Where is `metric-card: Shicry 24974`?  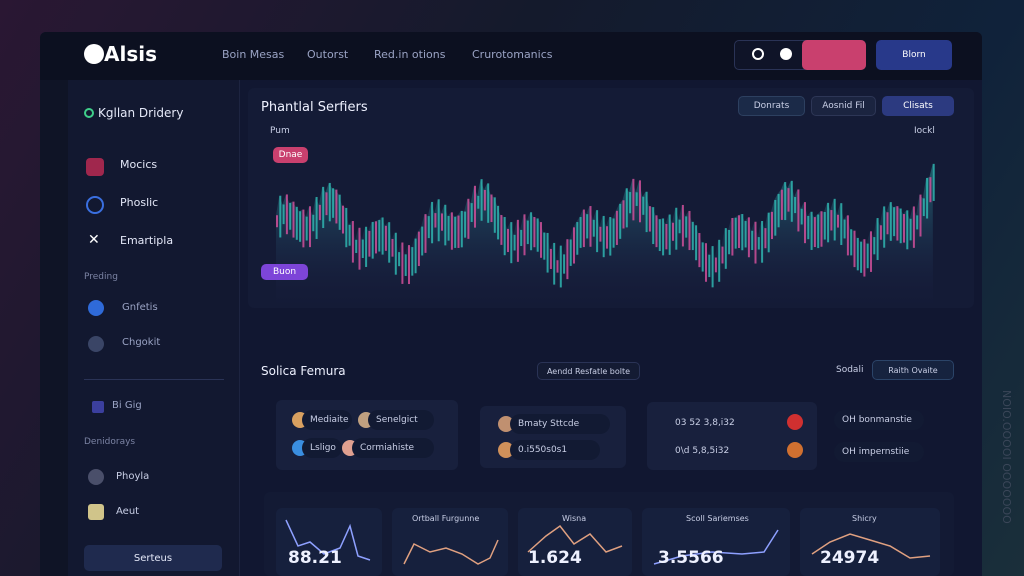
metric-card: Shicry 24974 is located at coordinates (870, 542).